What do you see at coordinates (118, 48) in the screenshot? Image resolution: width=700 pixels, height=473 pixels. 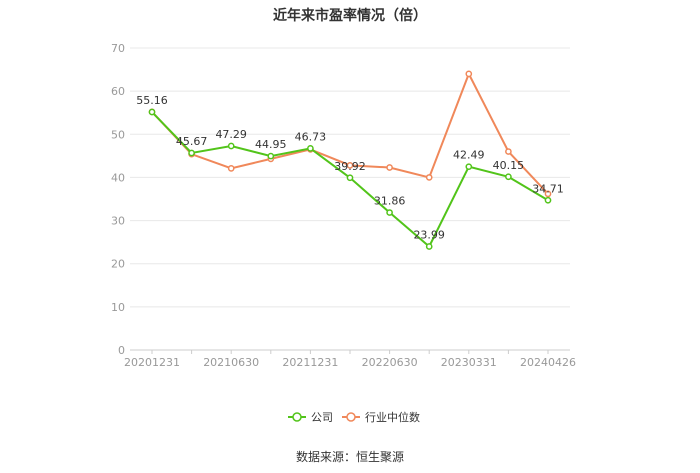 I see `y-tick-label: 70` at bounding box center [118, 48].